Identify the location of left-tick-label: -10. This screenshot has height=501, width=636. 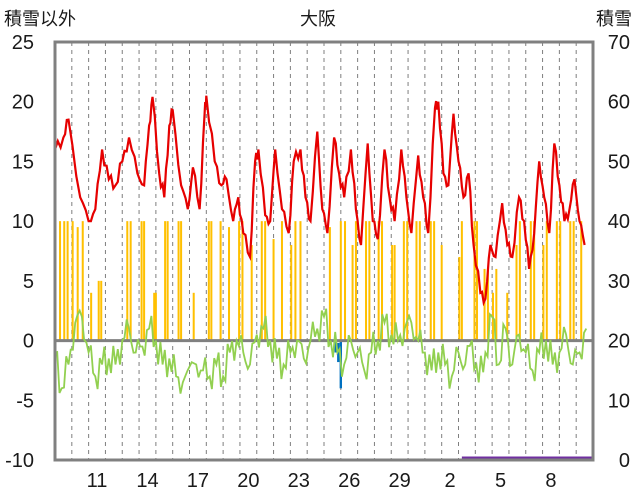
(19, 461).